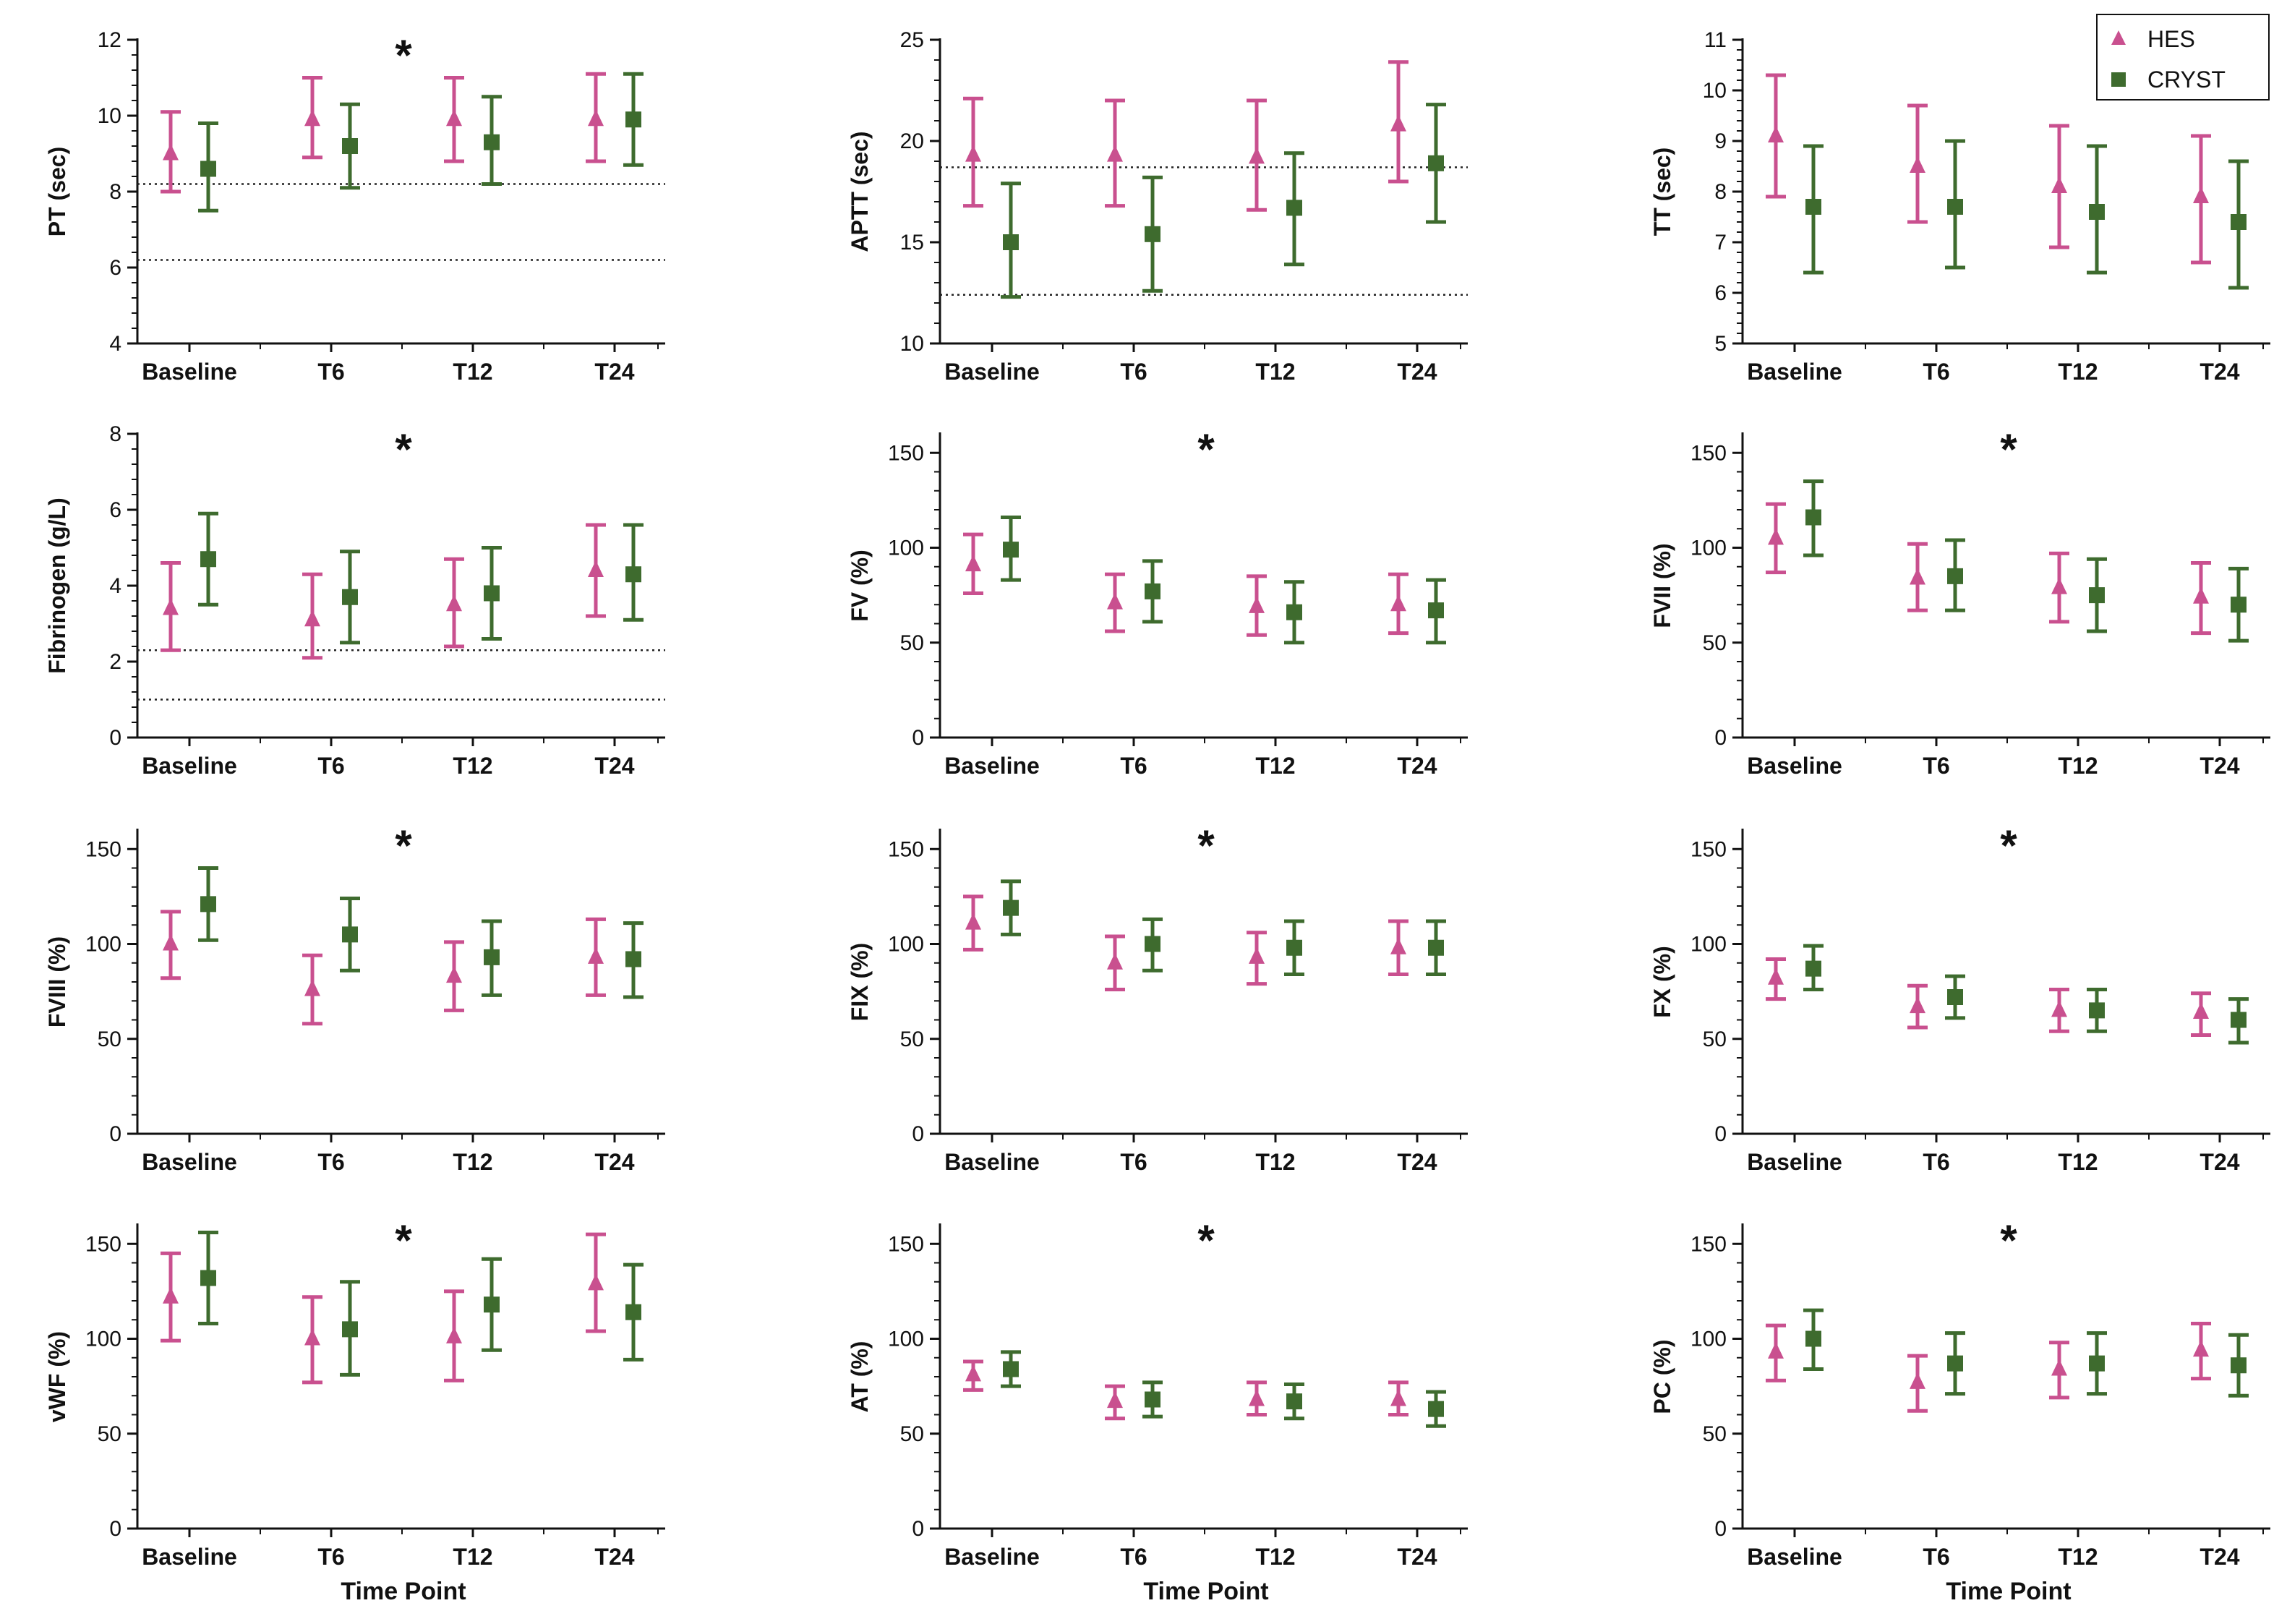 This screenshot has height=1624, width=2287. I want to click on y-axis-label: AT (%), so click(860, 1377).